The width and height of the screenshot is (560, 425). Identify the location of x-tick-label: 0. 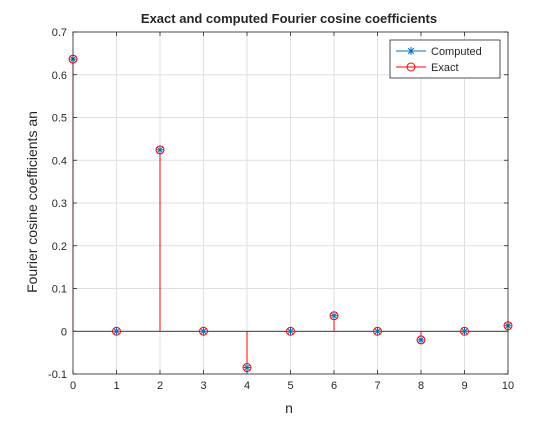
(73, 386).